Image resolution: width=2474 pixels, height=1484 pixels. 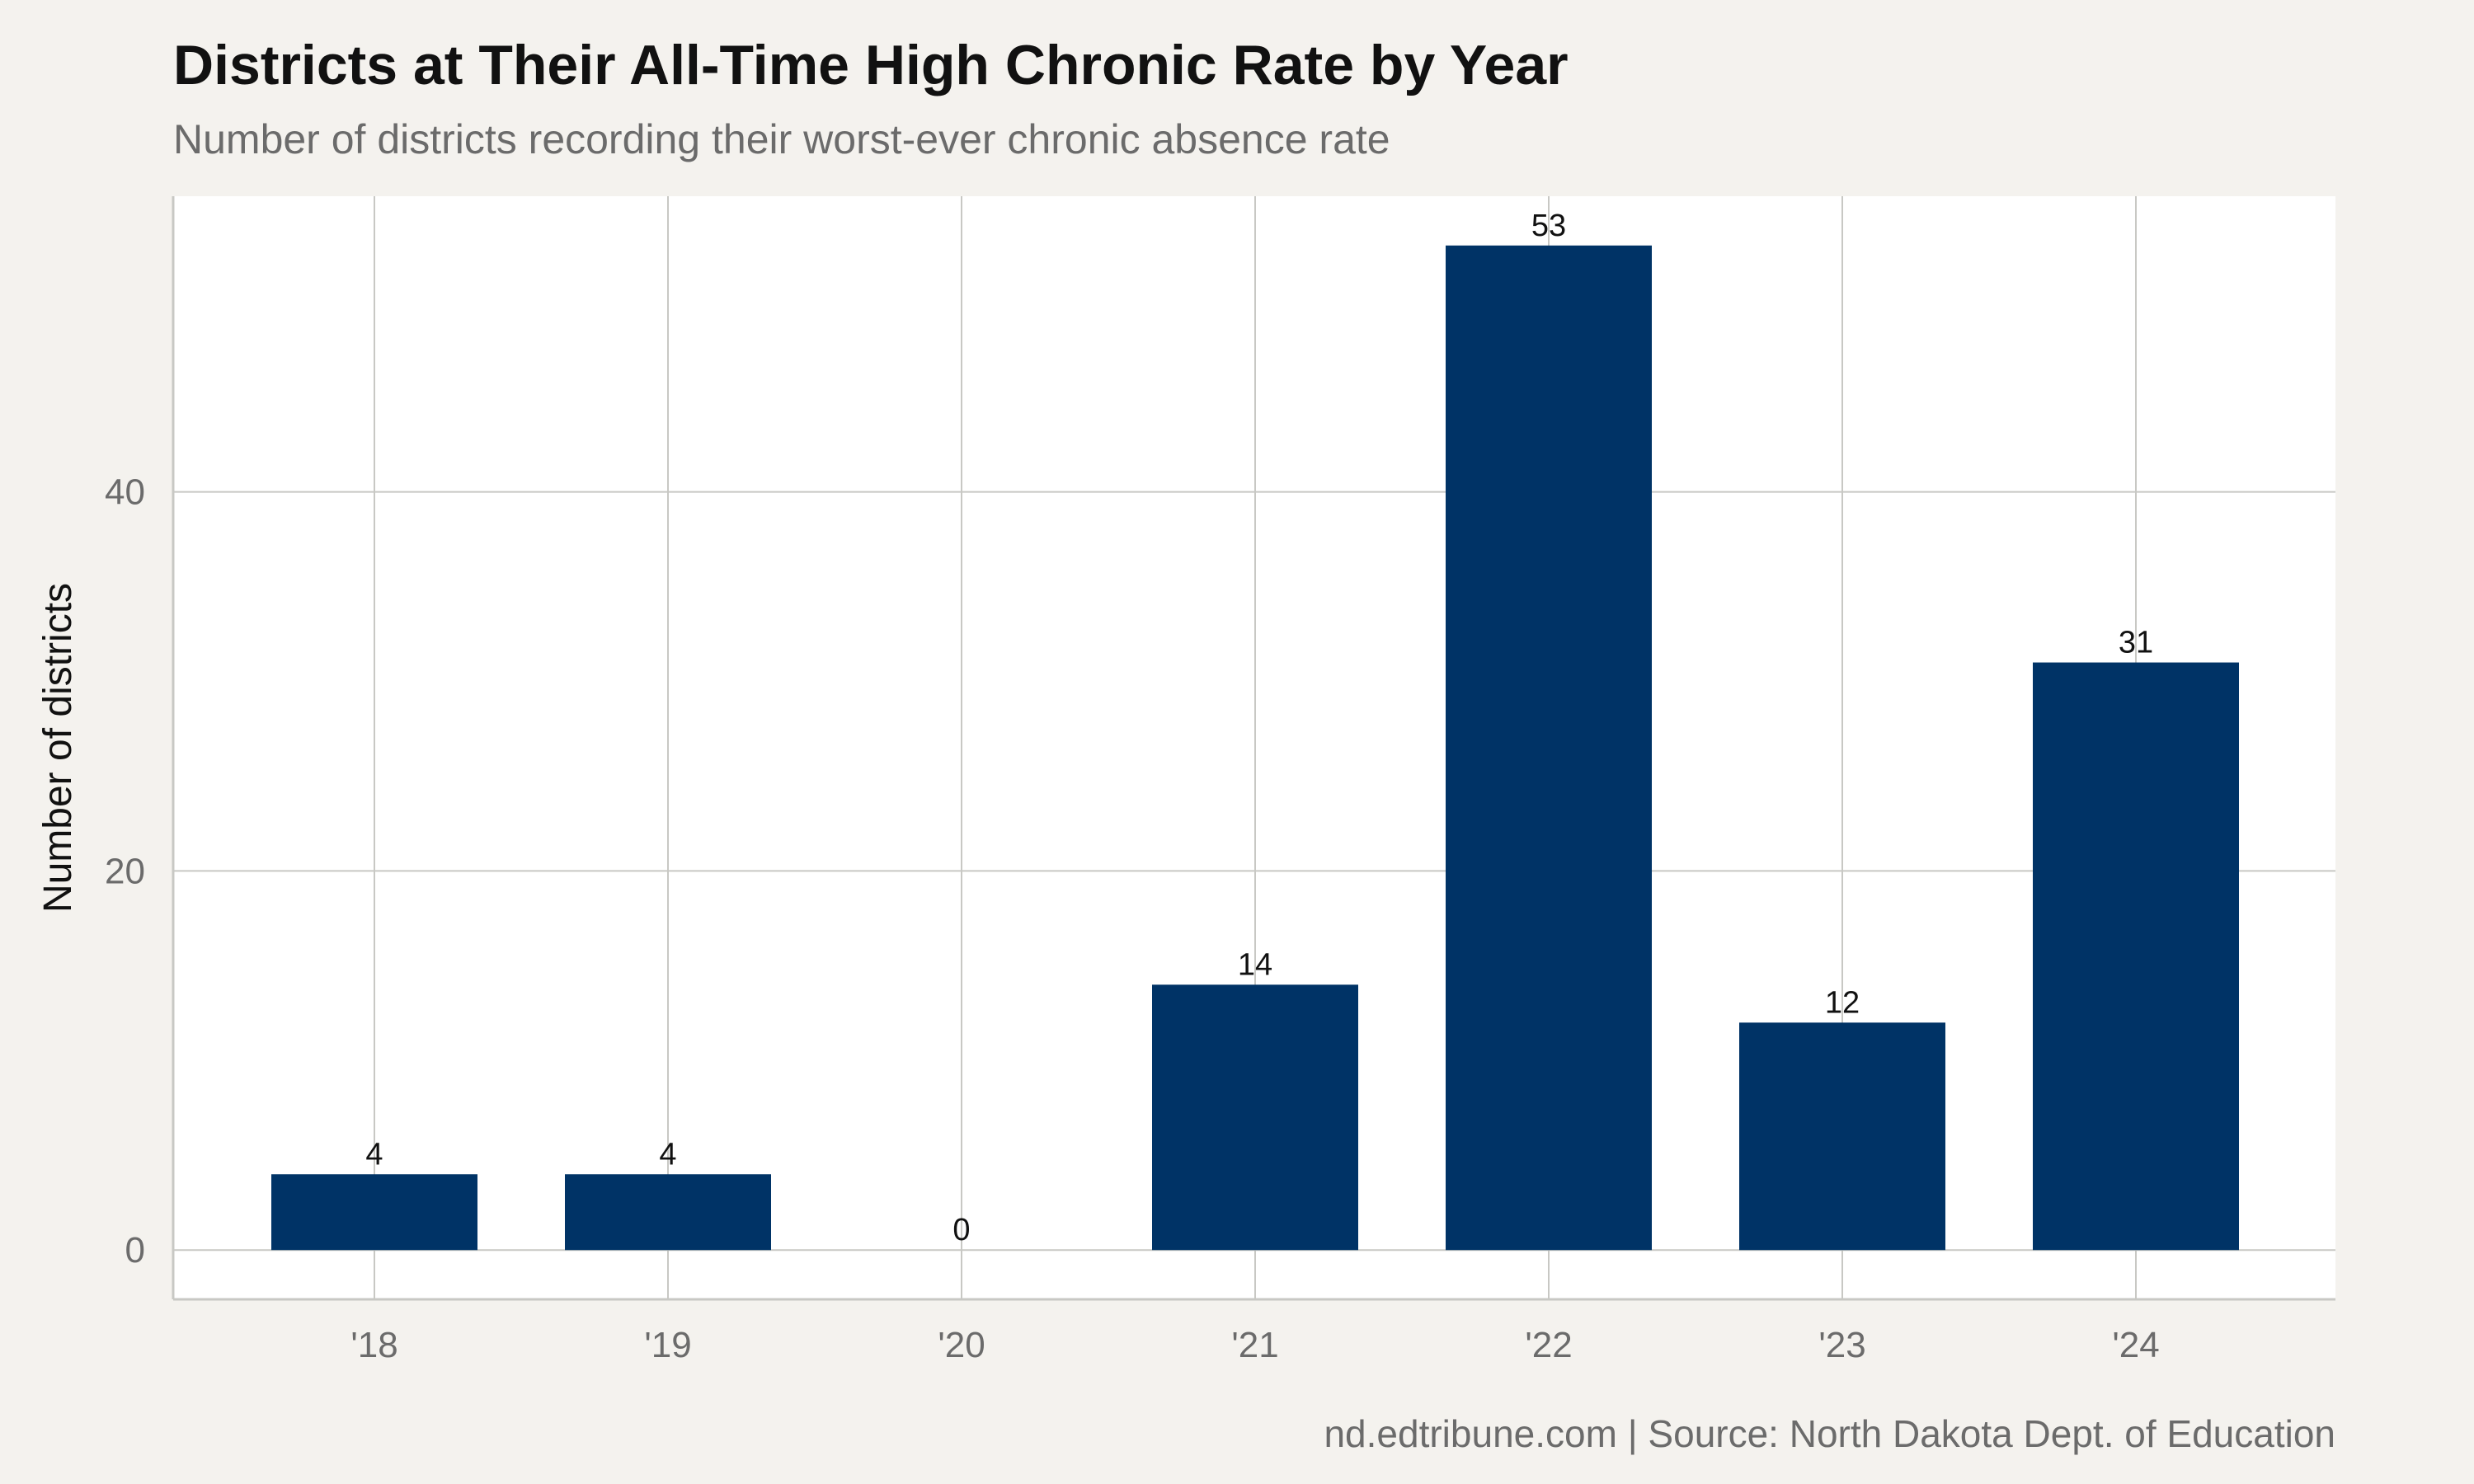 What do you see at coordinates (1842, 1002) in the screenshot?
I see `data-label: 12` at bounding box center [1842, 1002].